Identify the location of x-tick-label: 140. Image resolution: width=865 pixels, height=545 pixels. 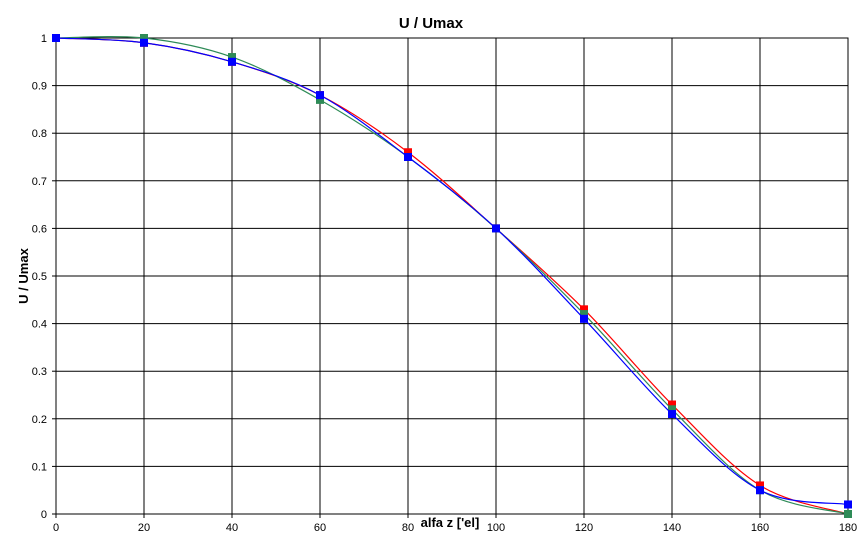
(672, 528).